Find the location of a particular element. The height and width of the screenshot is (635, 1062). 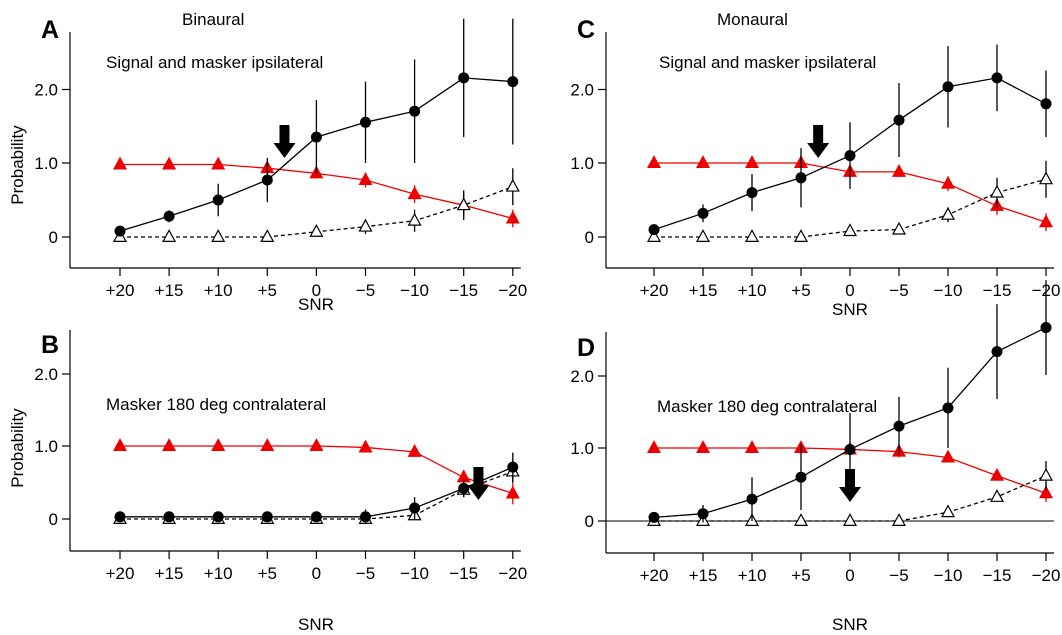

panel-header: Binaural is located at coordinates (213, 19).